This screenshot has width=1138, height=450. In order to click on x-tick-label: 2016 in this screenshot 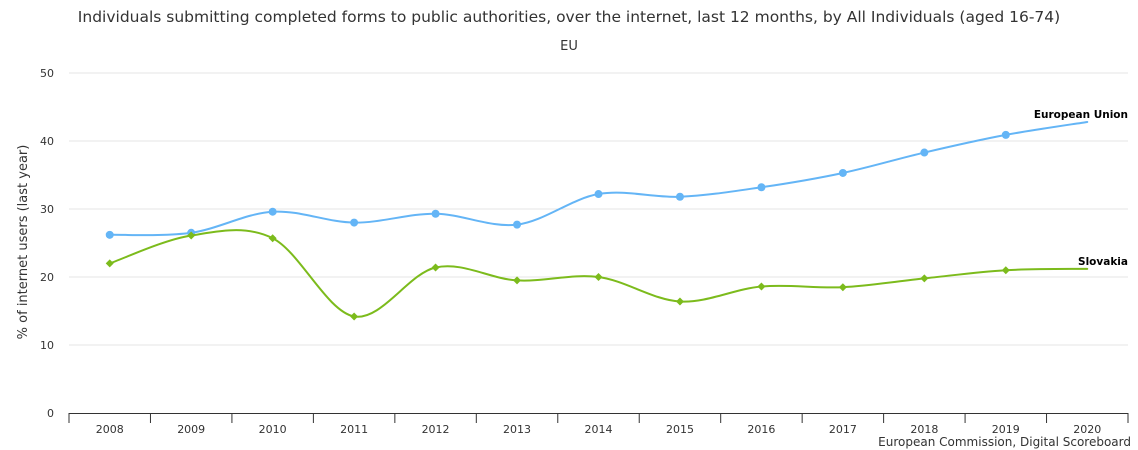, I will do `click(761, 429)`.